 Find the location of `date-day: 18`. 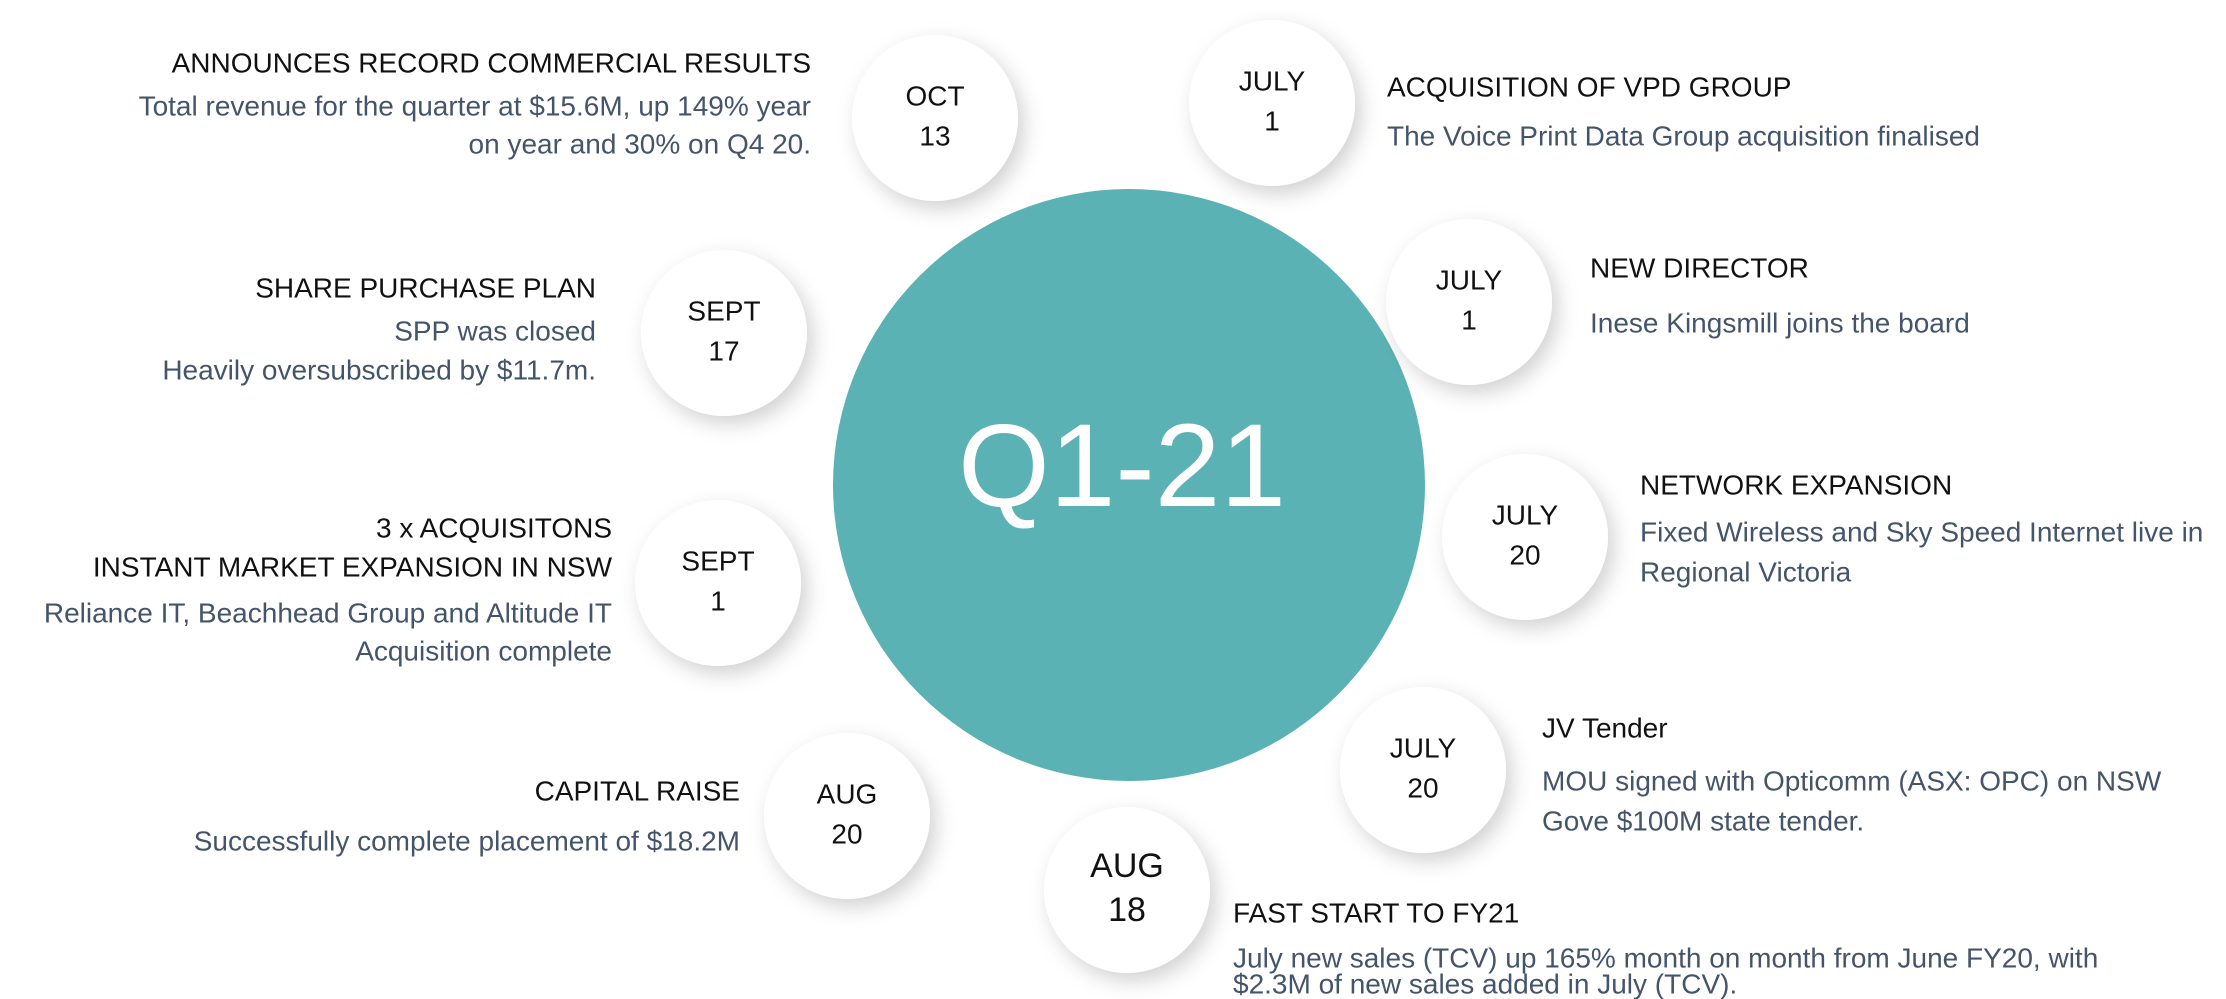

date-day: 18 is located at coordinates (1127, 910).